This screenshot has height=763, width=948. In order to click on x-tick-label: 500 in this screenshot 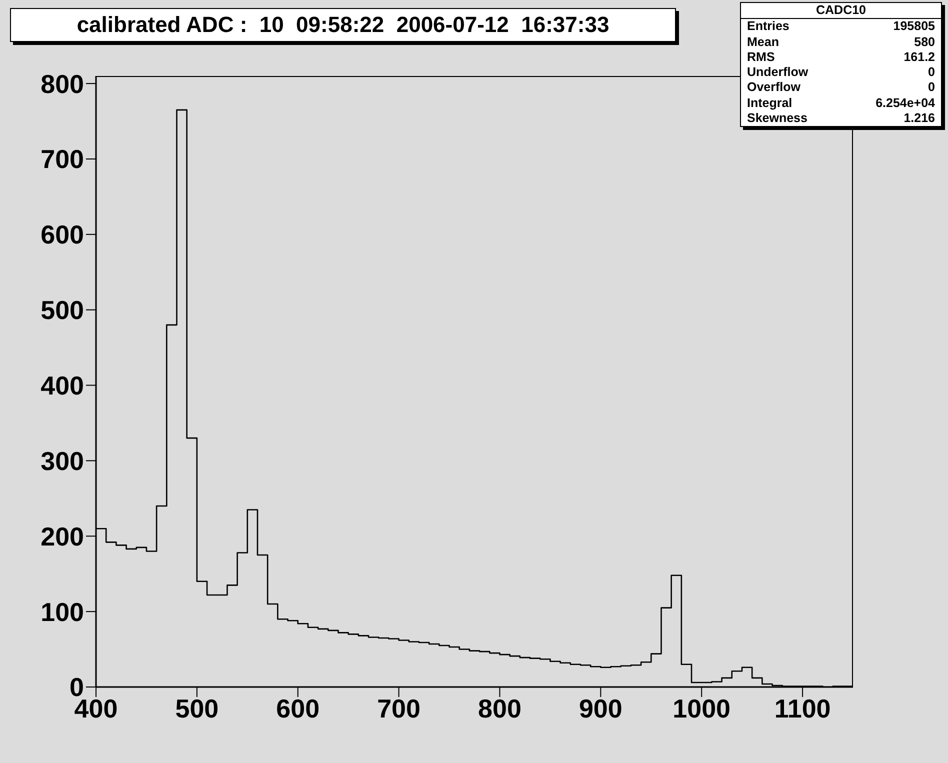, I will do `click(197, 708)`.